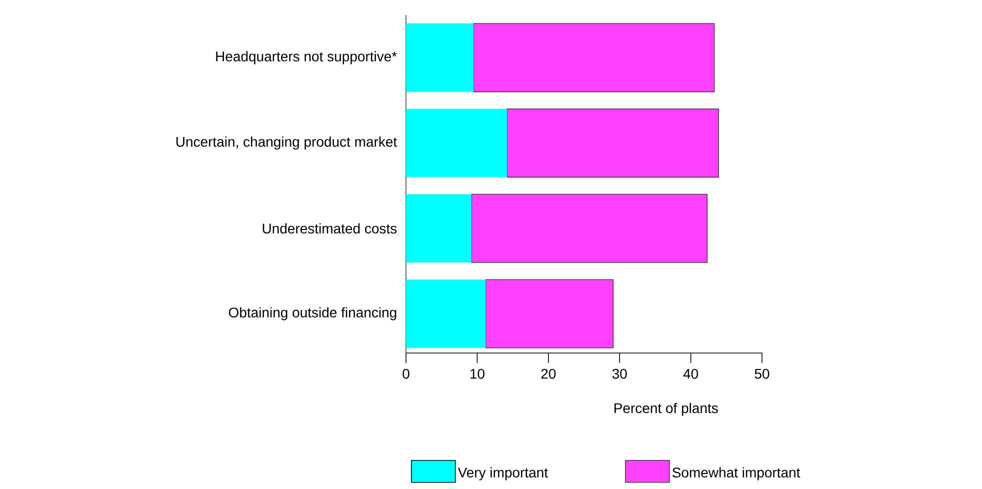 The image size is (982, 489). Describe the element at coordinates (312, 313) in the screenshot. I see `y-tick-label: Obtaining outside financing` at that location.